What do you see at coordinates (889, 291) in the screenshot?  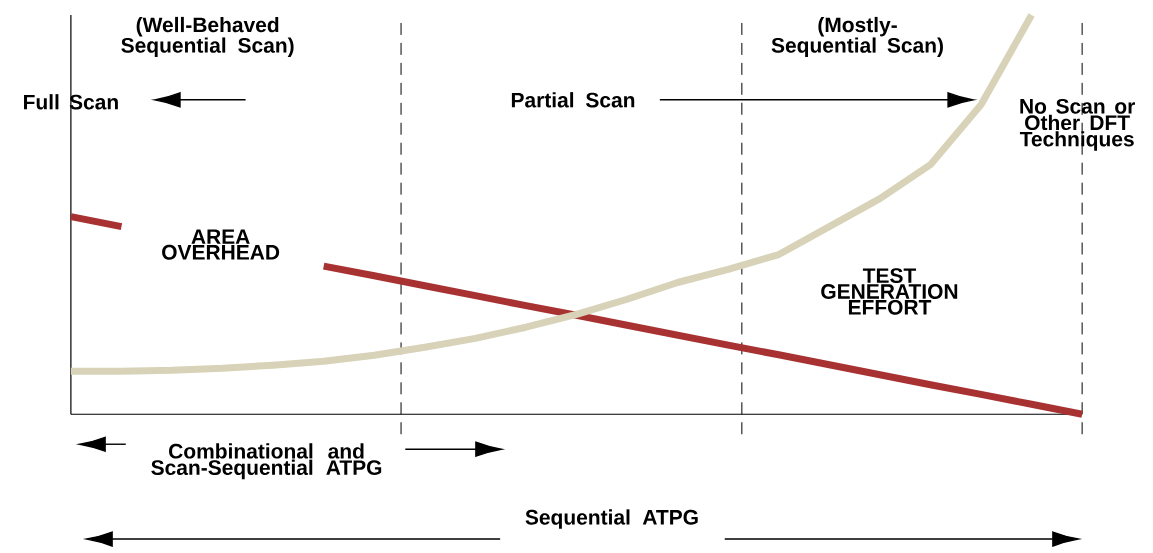 I see `series-label: TEST GENERATION EFFORT` at bounding box center [889, 291].